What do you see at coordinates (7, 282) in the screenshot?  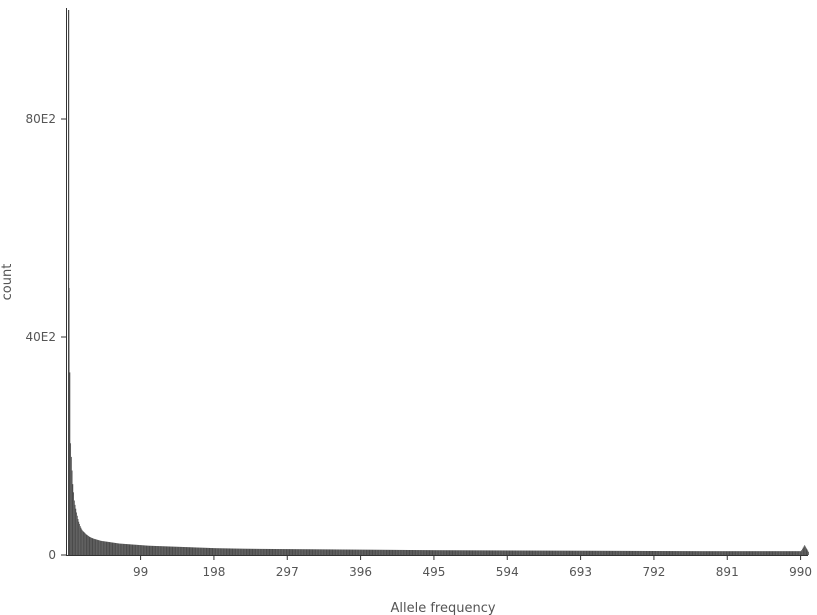 I see `y-axis-title: count` at bounding box center [7, 282].